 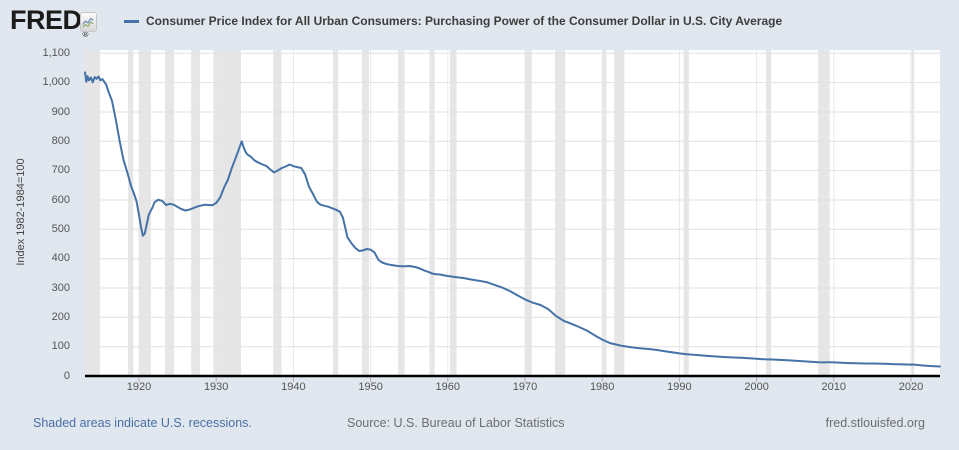 I want to click on y-tick-label: 700, so click(x=60, y=170).